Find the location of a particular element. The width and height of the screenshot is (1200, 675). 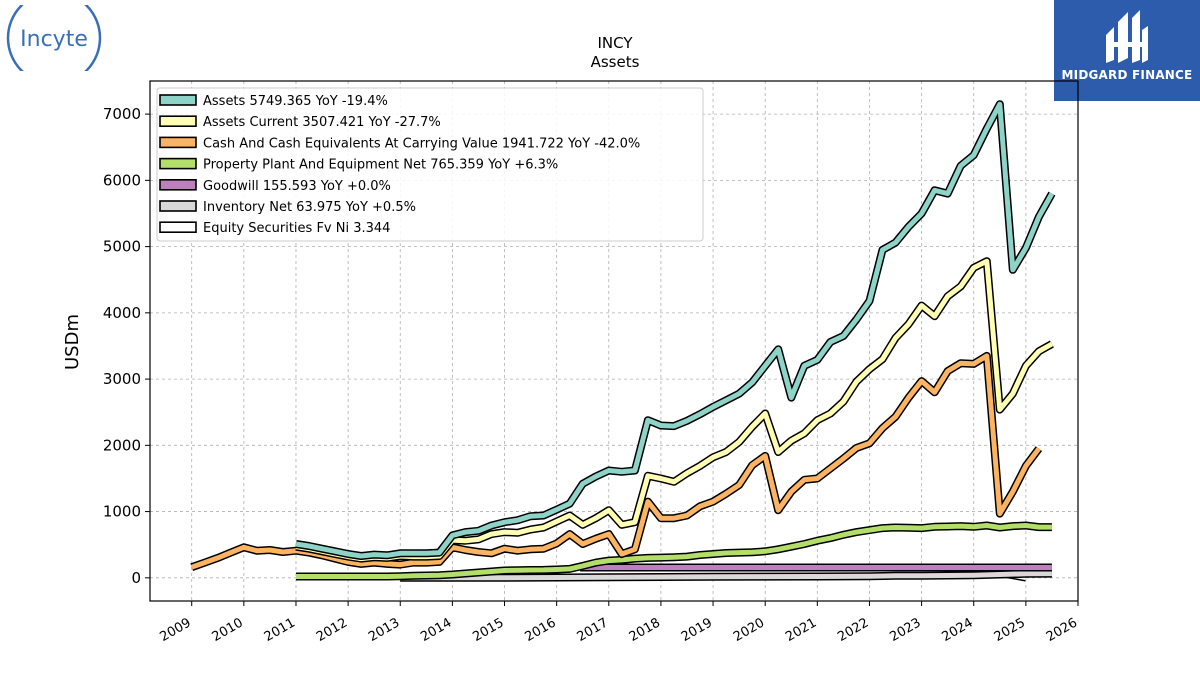

midgard-finance-logo: MIDGARD FINANCE is located at coordinates (1127, 50).